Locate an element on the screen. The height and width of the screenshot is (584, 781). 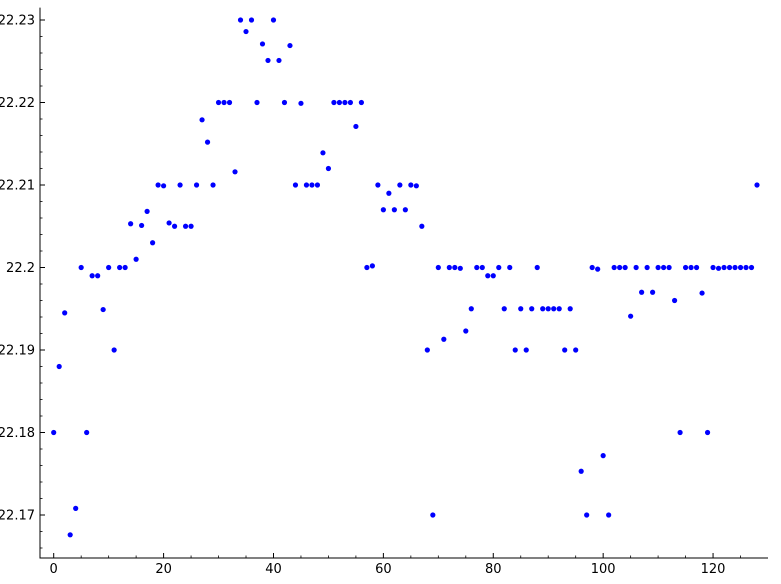
y-tick-label: 22.2 is located at coordinates (20, 268).